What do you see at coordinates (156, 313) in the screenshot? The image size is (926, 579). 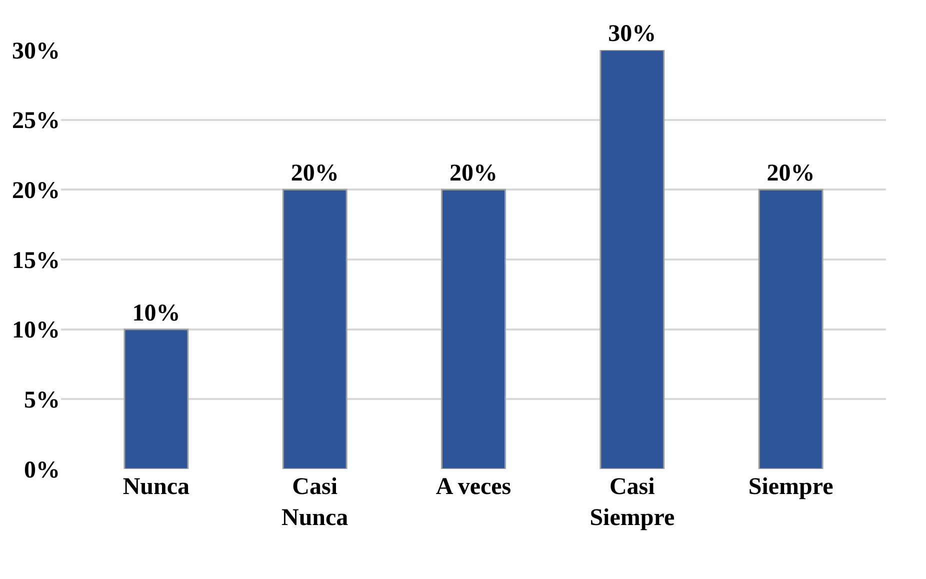 I see `data-label: 10%` at bounding box center [156, 313].